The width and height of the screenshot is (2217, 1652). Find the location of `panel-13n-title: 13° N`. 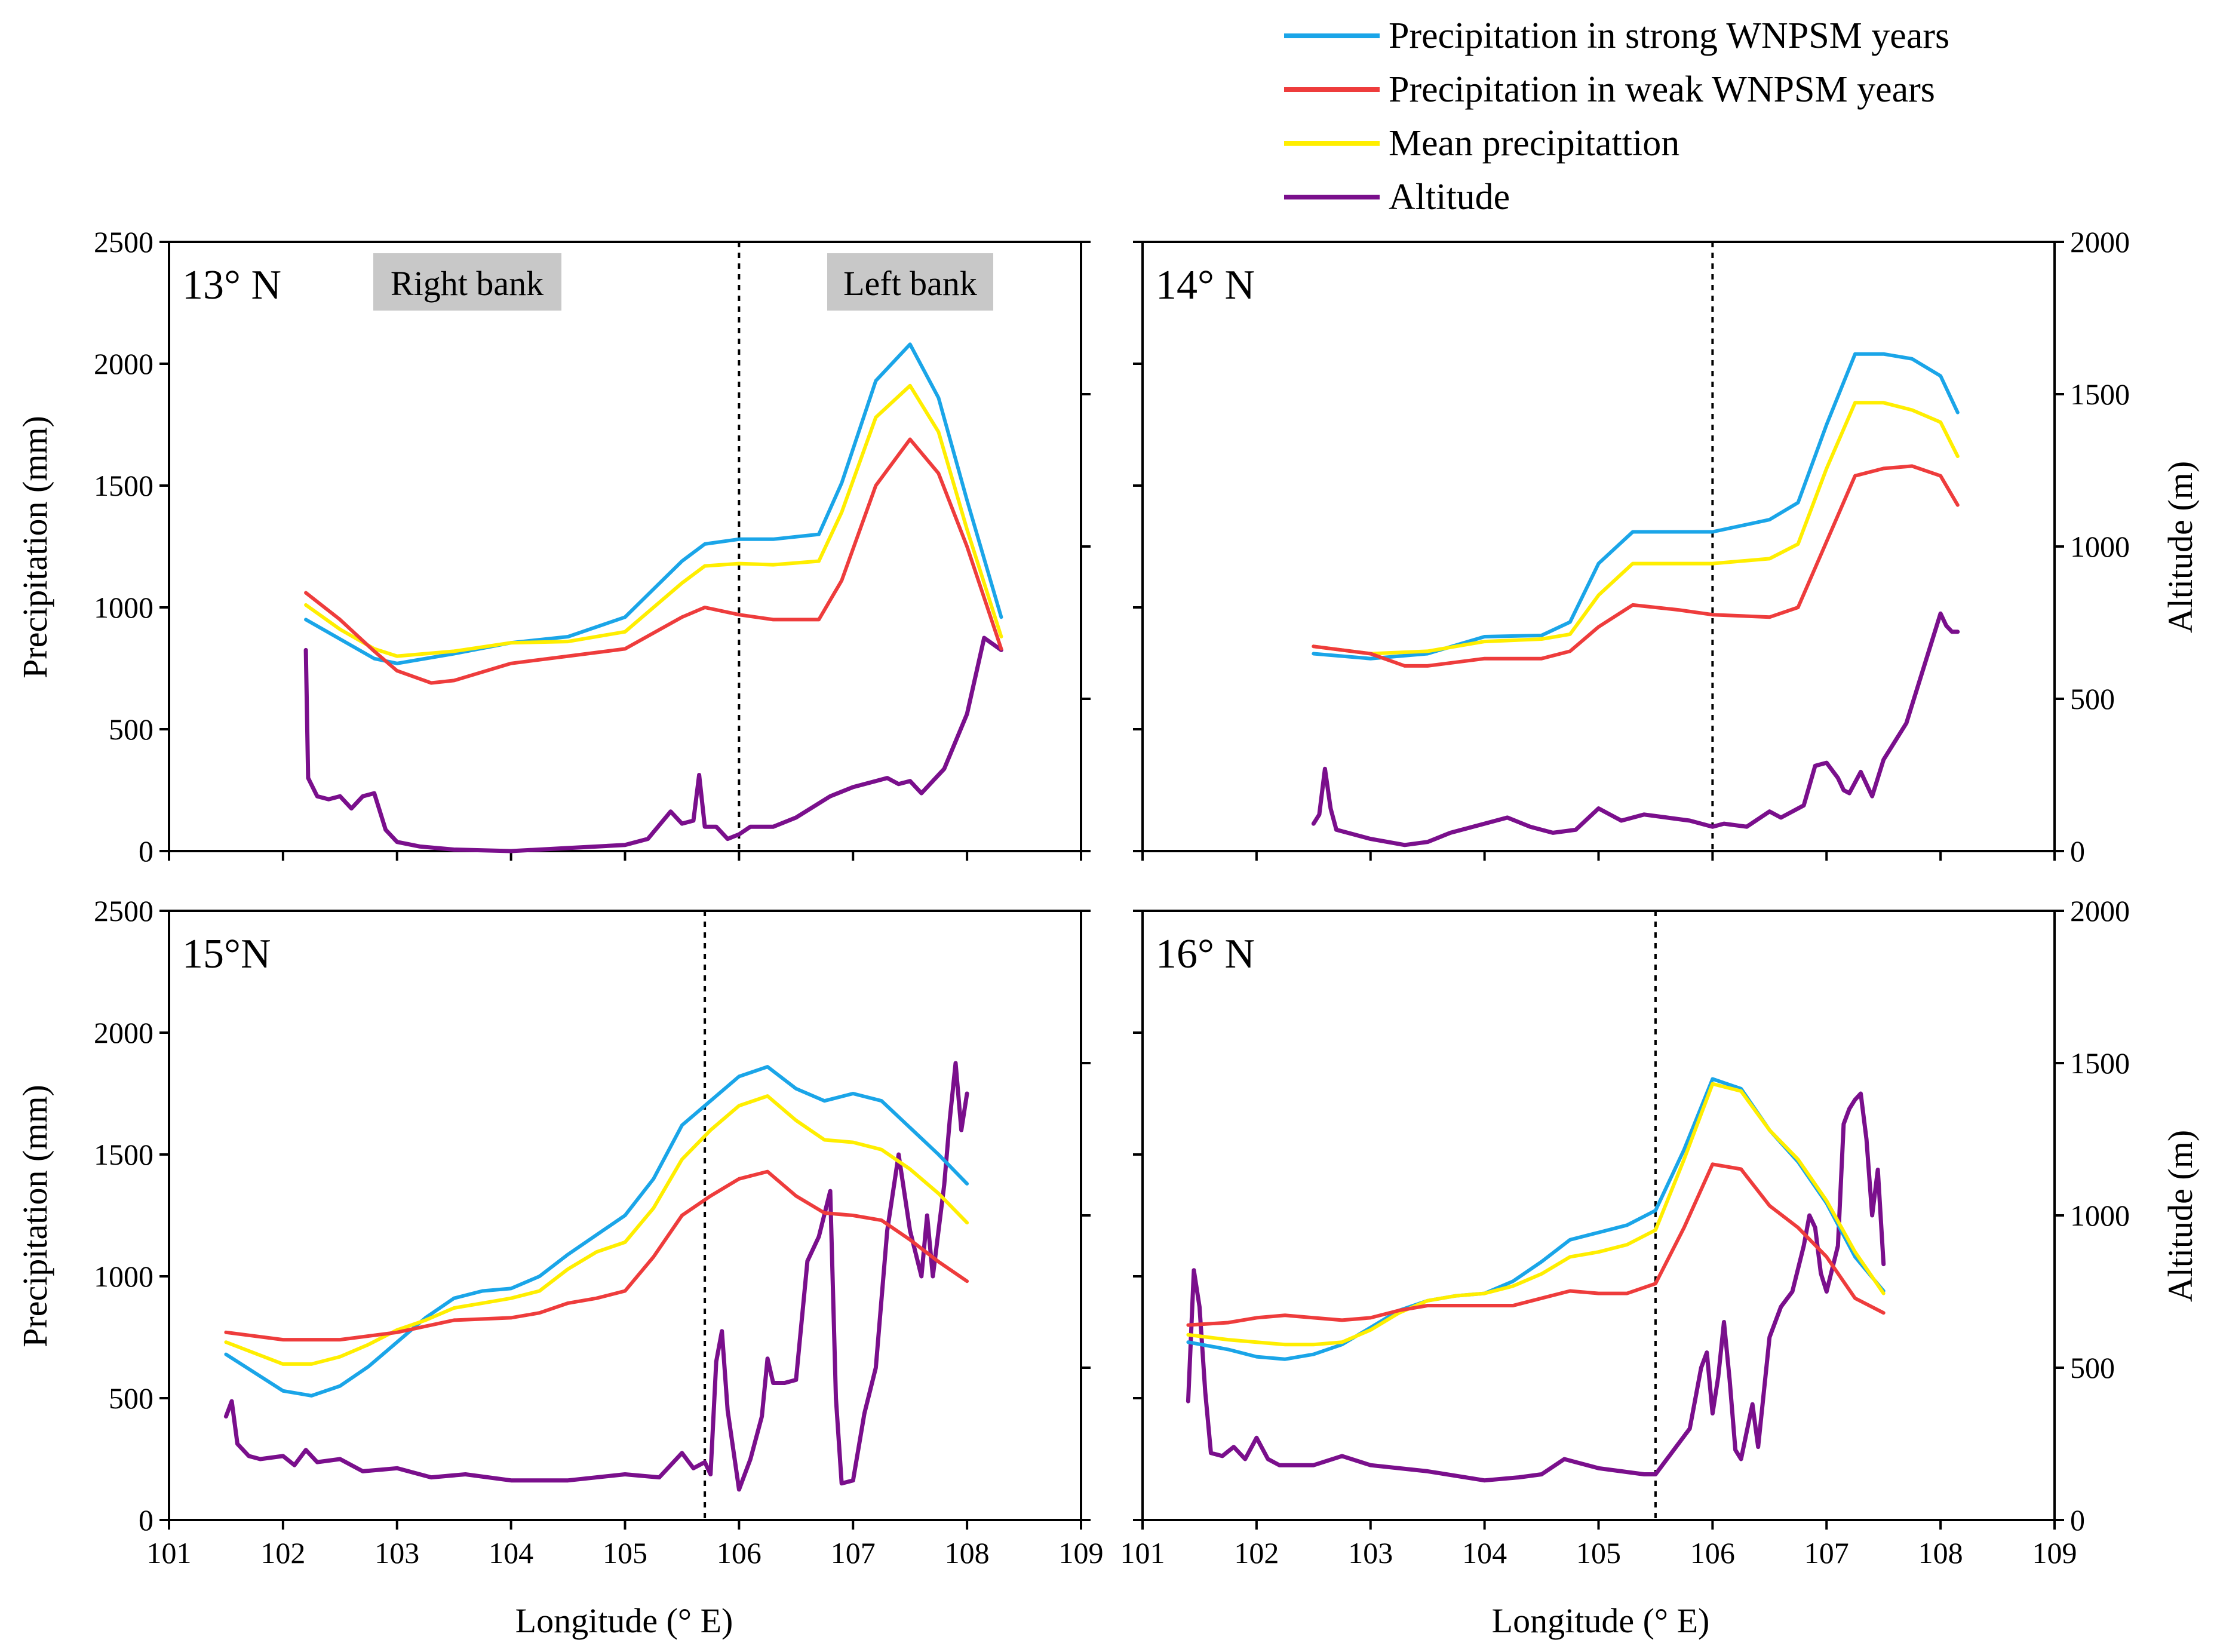

panel-13n-title: 13° N is located at coordinates (231, 285).